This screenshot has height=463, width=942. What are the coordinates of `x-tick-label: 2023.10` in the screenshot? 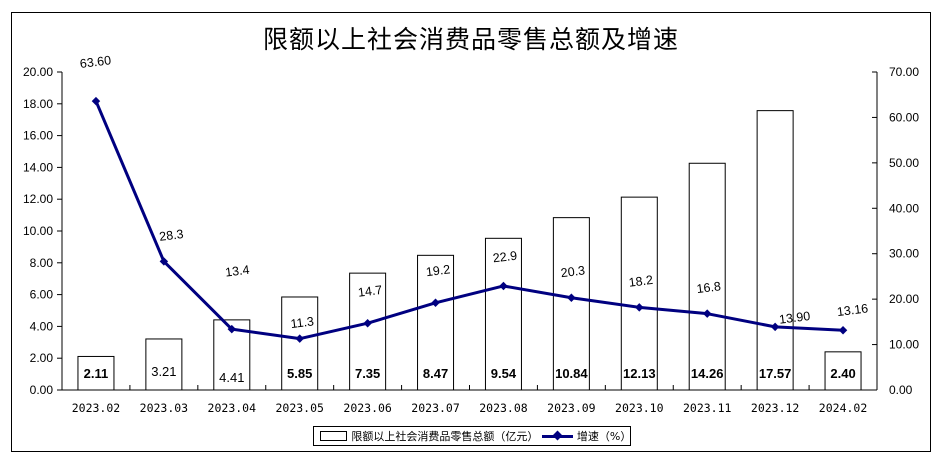 It's located at (639, 408).